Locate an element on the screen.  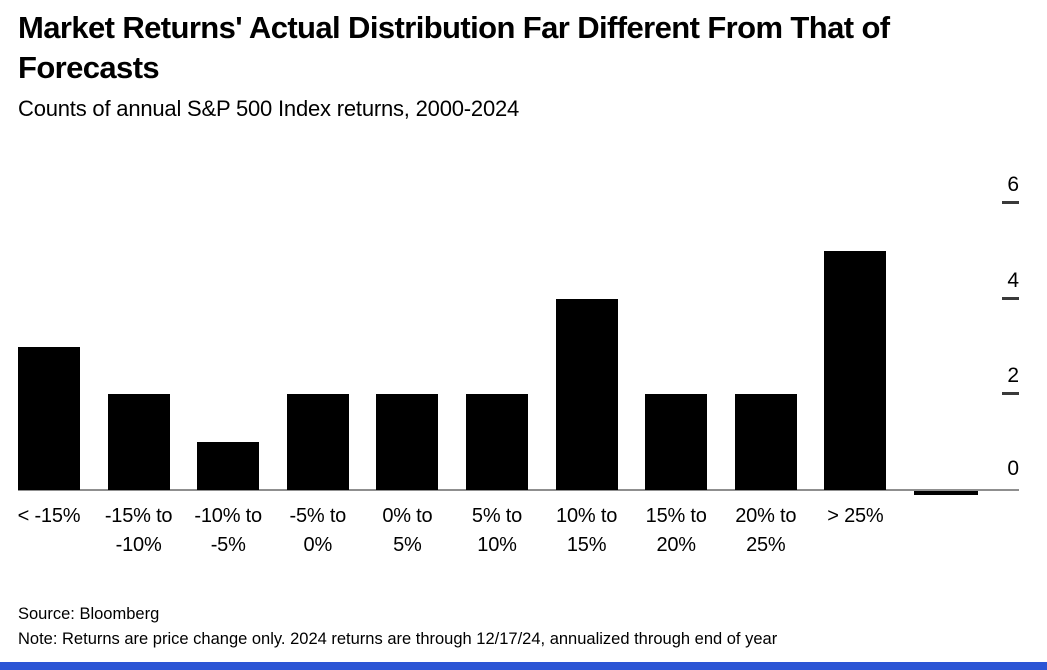
x-axis-label-line: -15% to is located at coordinates (138, 516).